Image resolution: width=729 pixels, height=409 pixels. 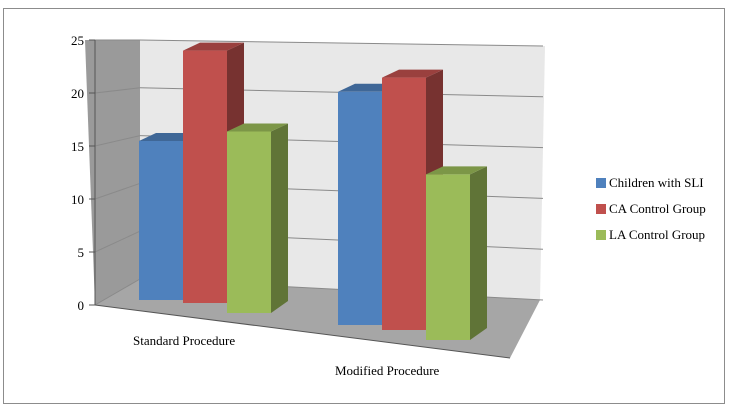 What do you see at coordinates (77, 146) in the screenshot?
I see `y-tick-label: 15` at bounding box center [77, 146].